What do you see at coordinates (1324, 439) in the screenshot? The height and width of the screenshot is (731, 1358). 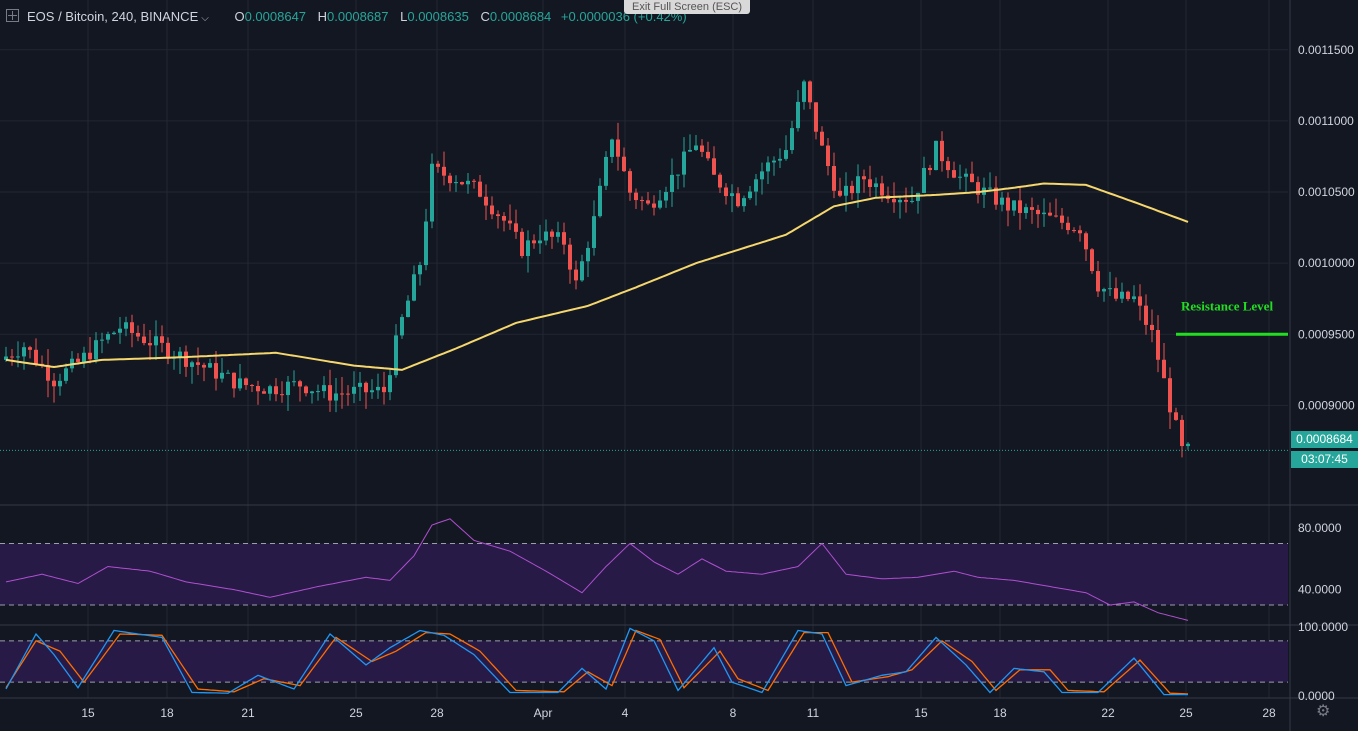 I see `current-price-tag: 0.0008684` at bounding box center [1324, 439].